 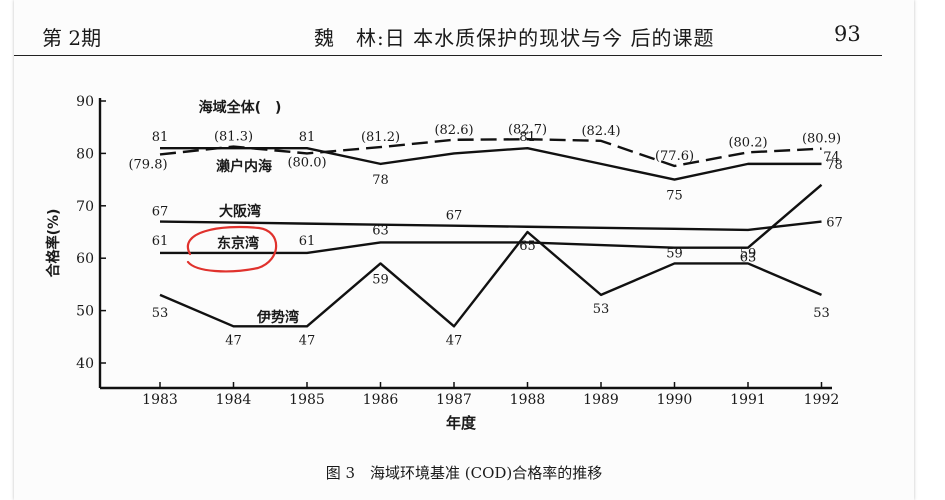 What do you see at coordinates (822, 400) in the screenshot?
I see `x-tick-label: 1992` at bounding box center [822, 400].